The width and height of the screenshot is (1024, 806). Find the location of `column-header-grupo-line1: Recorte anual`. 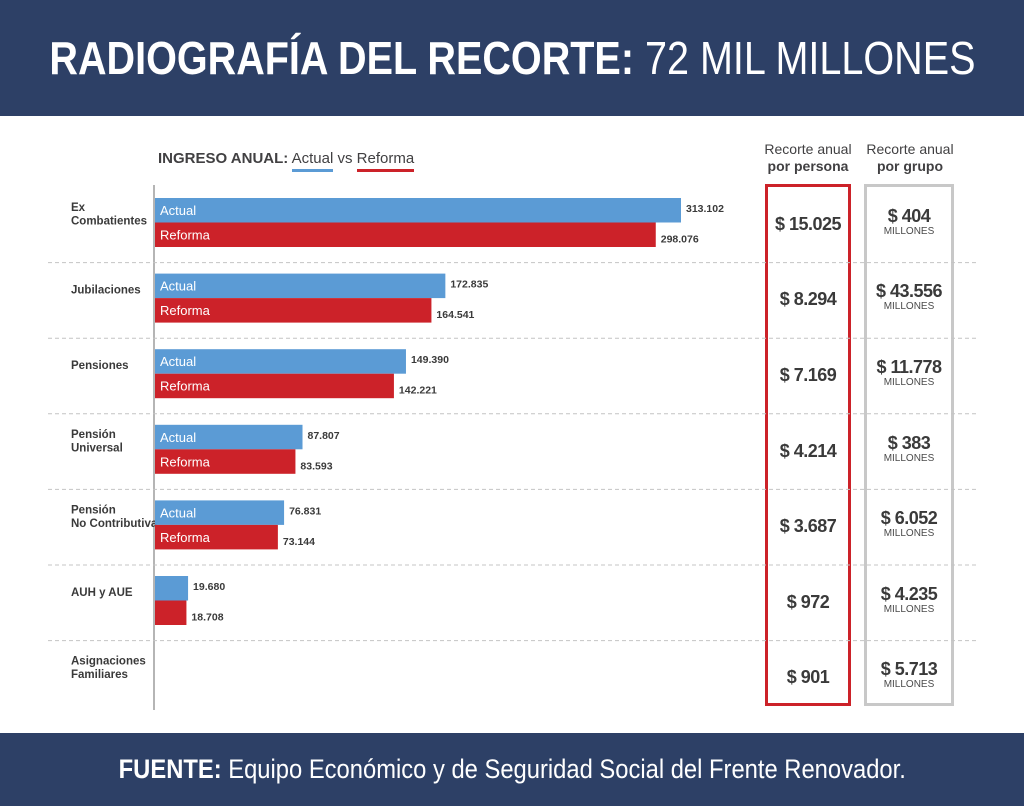

column-header-grupo-line1: Recorte anual is located at coordinates (910, 149).